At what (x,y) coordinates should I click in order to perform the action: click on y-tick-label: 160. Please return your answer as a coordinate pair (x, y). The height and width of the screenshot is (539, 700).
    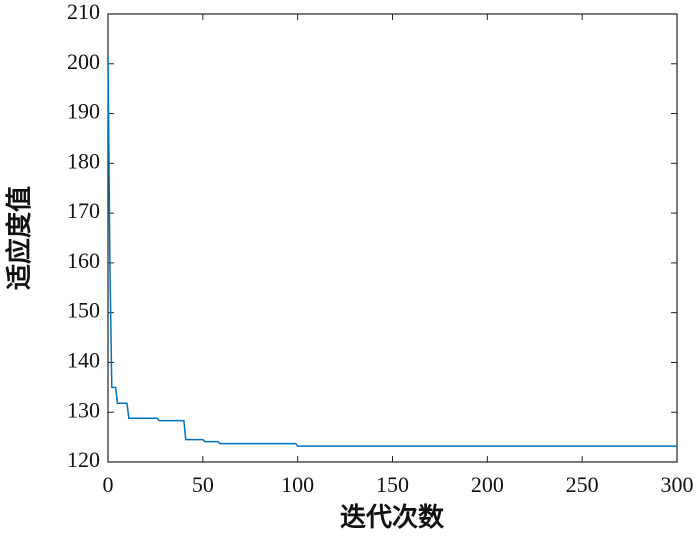
    Looking at the image, I should click on (83, 260).